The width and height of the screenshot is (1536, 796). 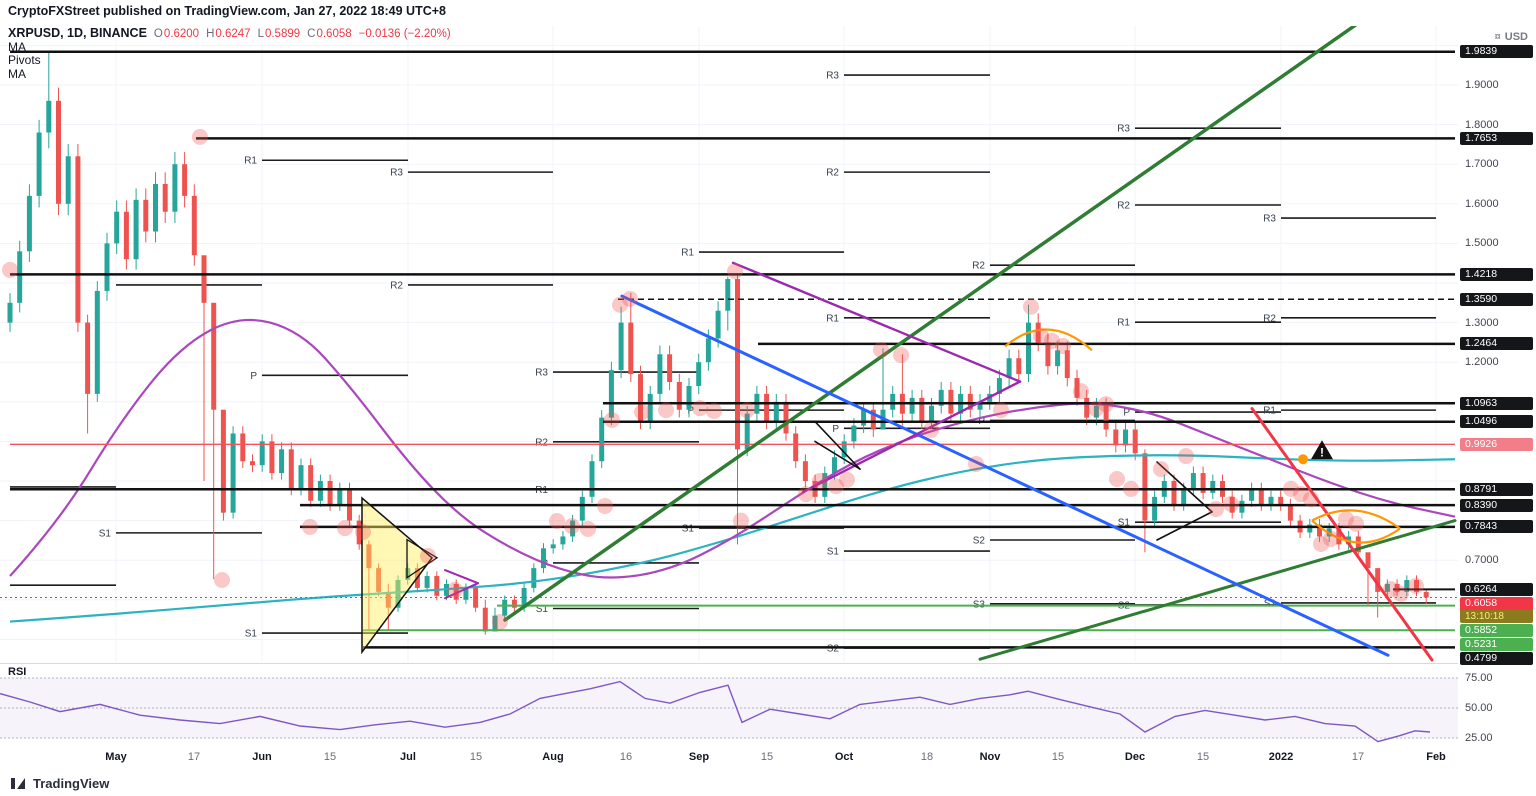 What do you see at coordinates (1479, 738) in the screenshot?
I see `rsi-tick: 25.00` at bounding box center [1479, 738].